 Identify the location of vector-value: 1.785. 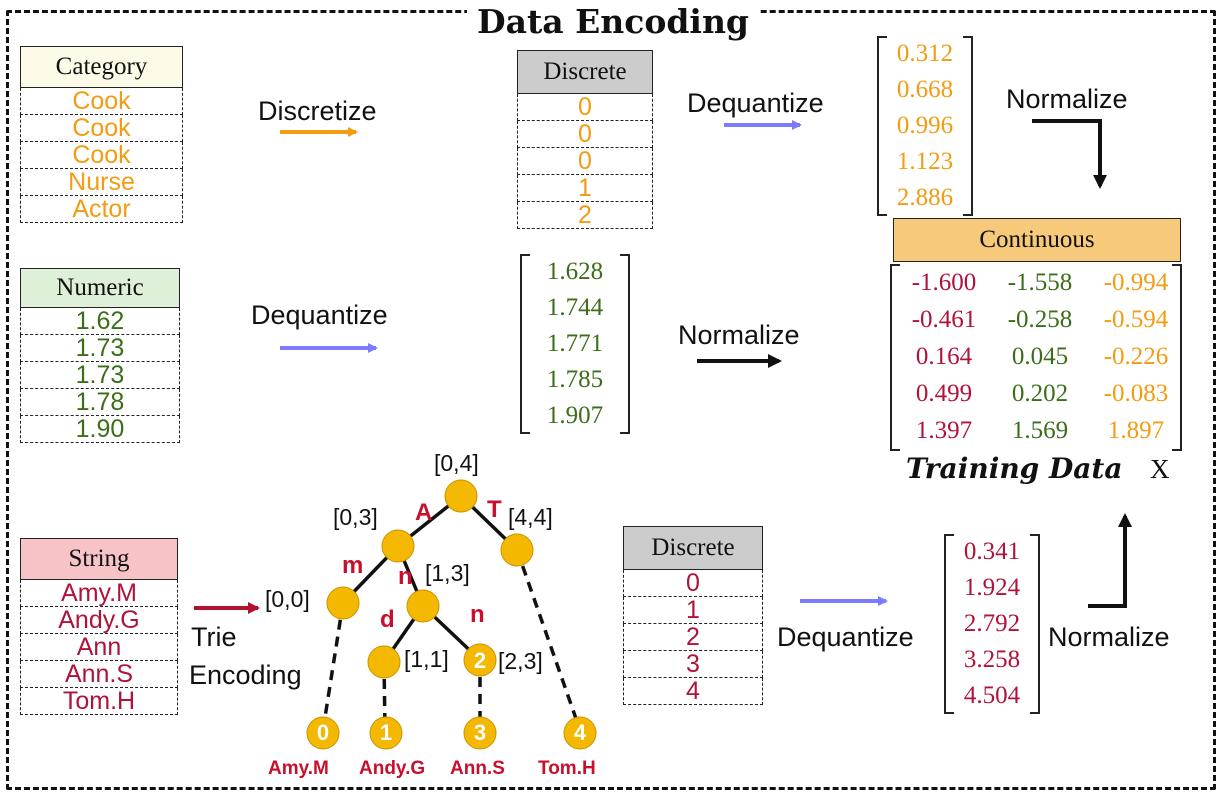
(575, 379).